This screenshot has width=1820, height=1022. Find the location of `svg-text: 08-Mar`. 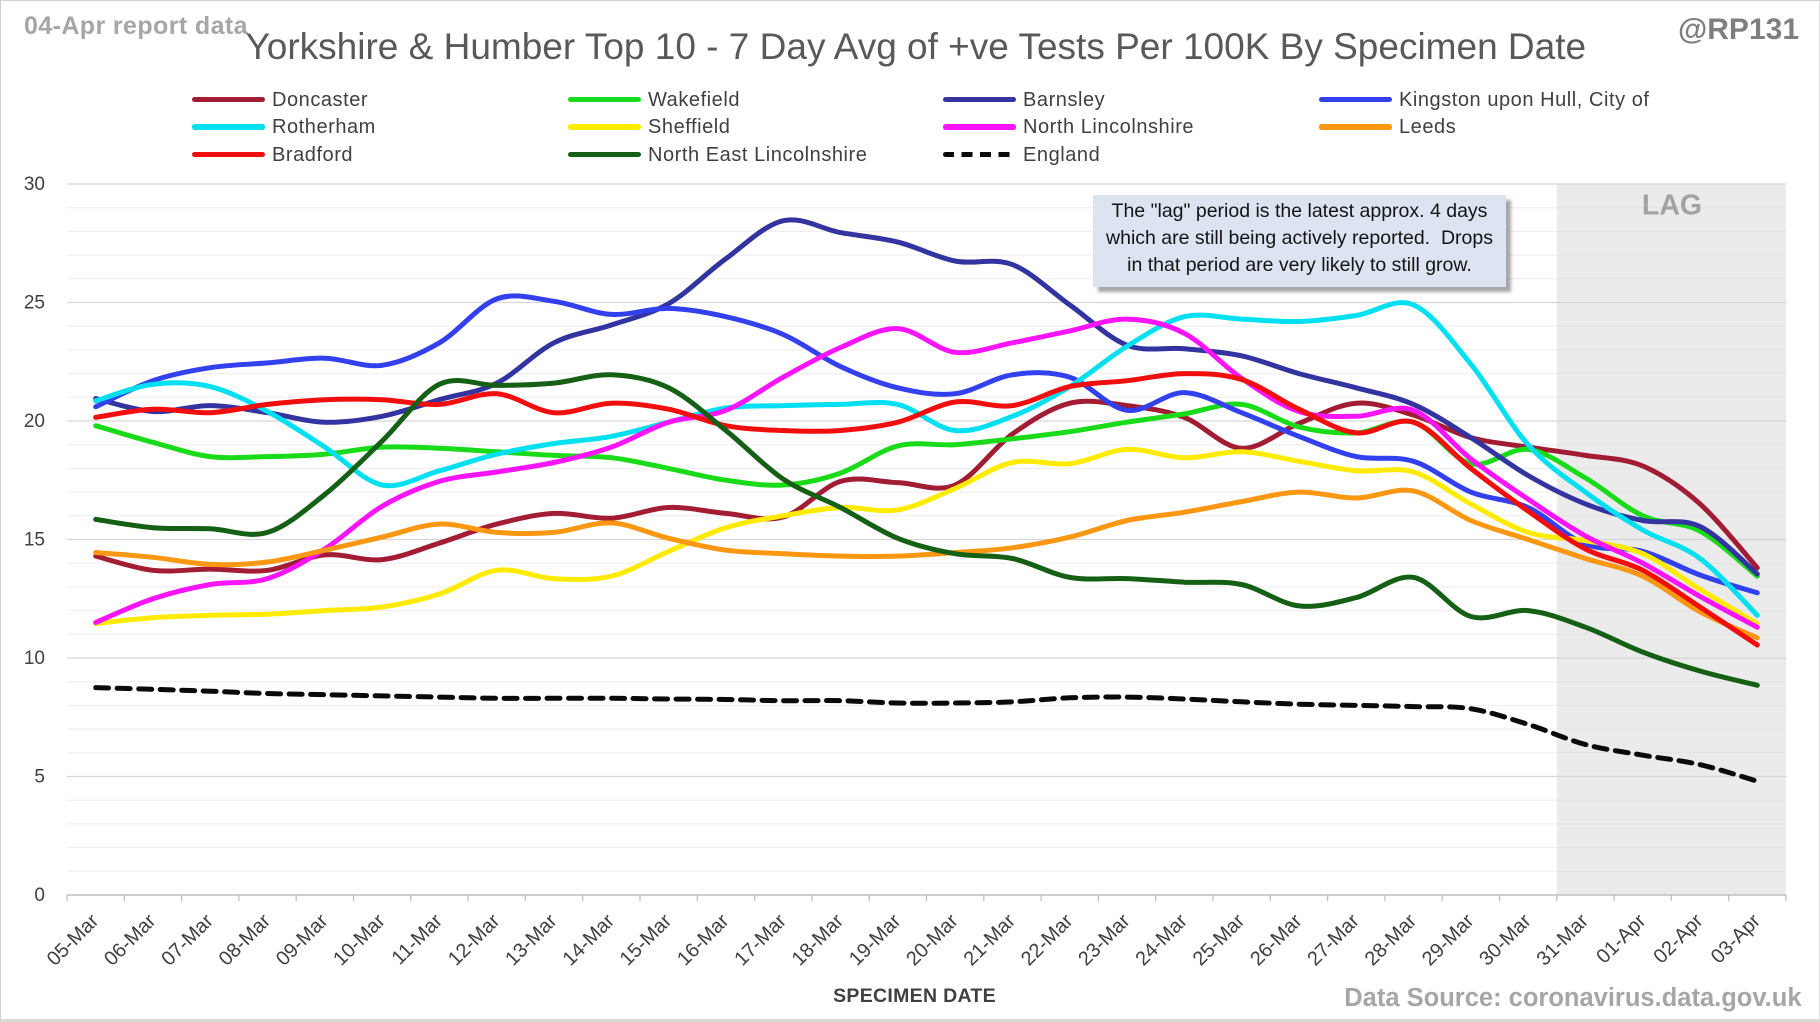

svg-text: 08-Mar is located at coordinates (245, 940).